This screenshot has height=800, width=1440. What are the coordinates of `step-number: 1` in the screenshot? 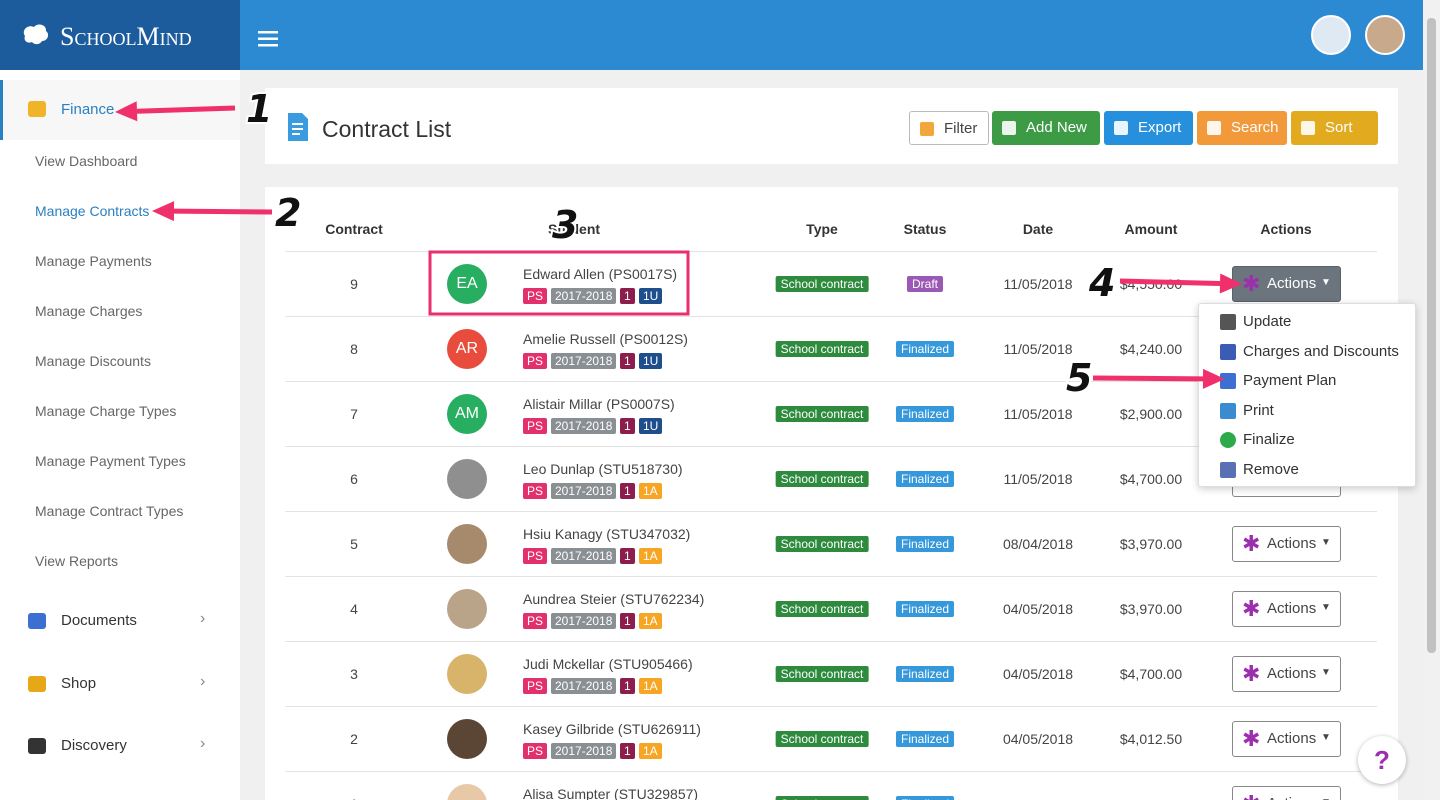 It's located at (259, 109).